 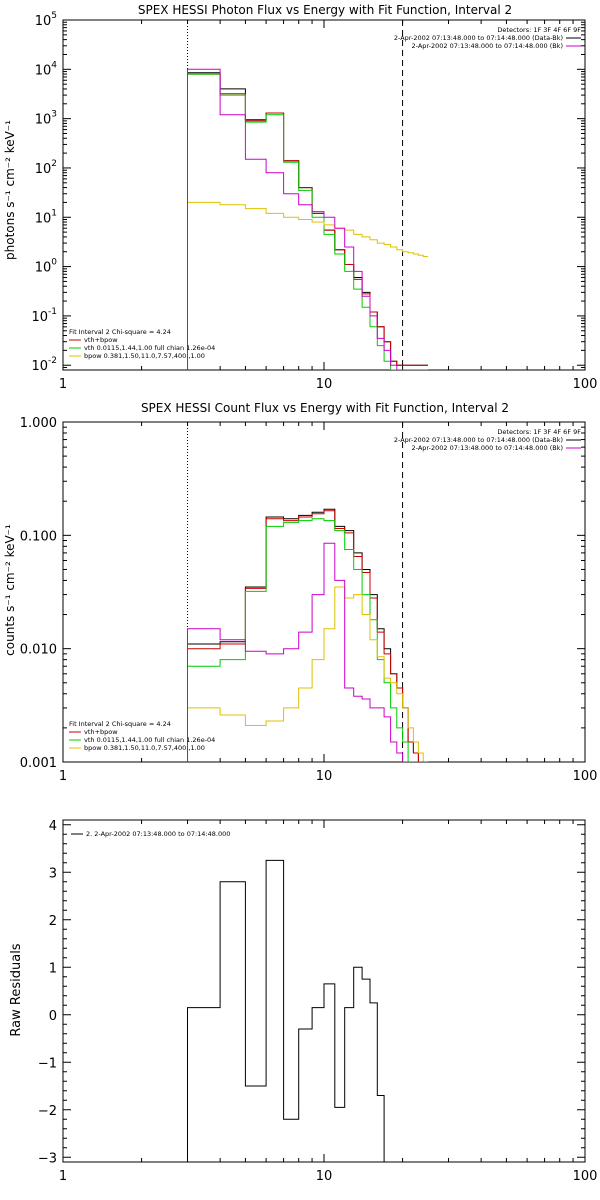 What do you see at coordinates (47, 1111) in the screenshot?
I see `y-tick-label: −2` at bounding box center [47, 1111].